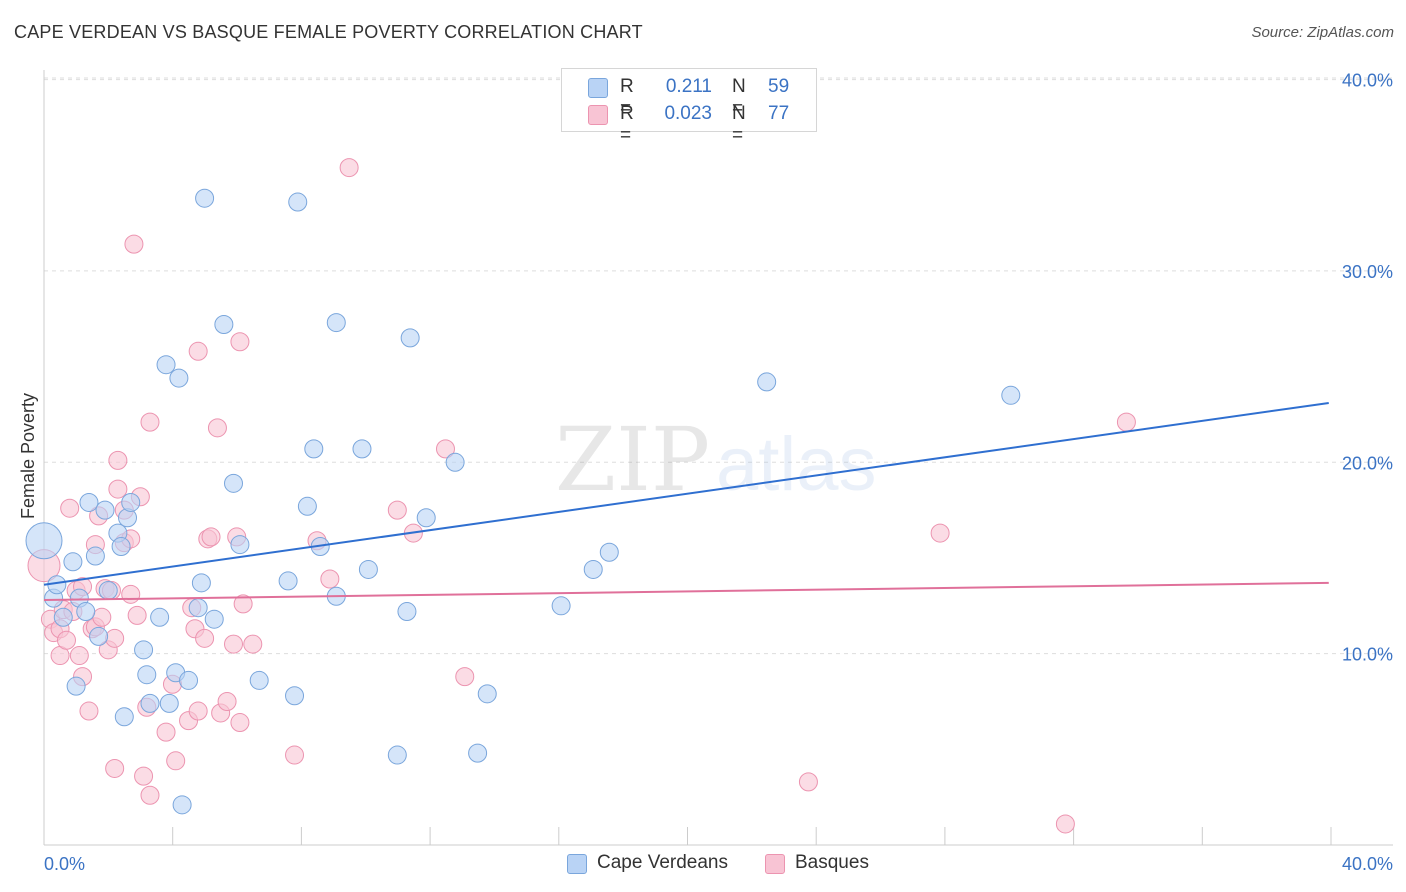 The image size is (1406, 892). I want to click on y-axis-label: Female Poverty, so click(28, 456).